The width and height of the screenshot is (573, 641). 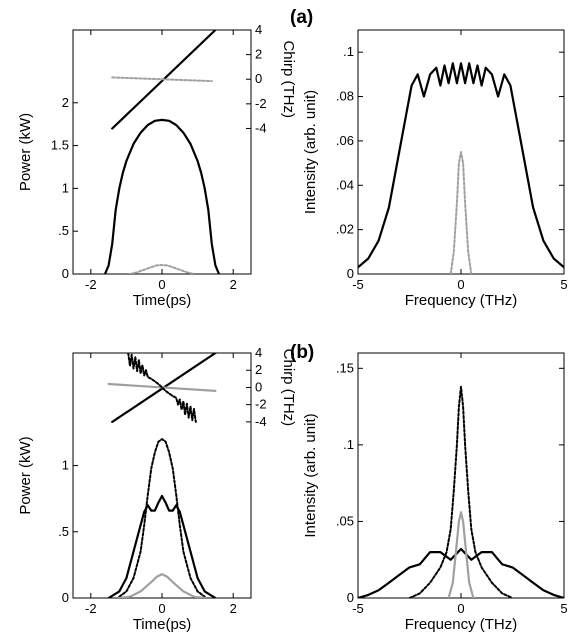 I want to click on panel-label-b: (b), so click(x=302, y=352).